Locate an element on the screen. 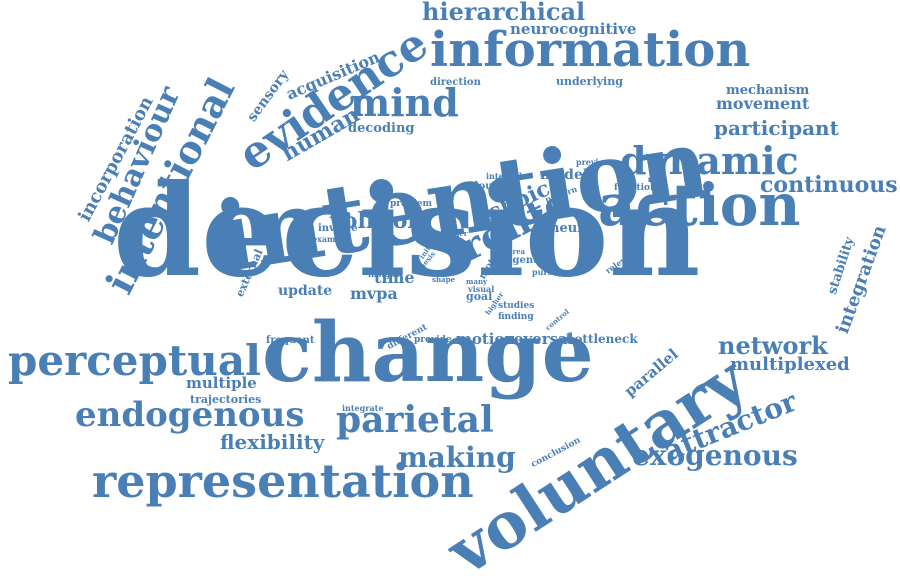  word-dynamic: dynamic is located at coordinates (709, 160).